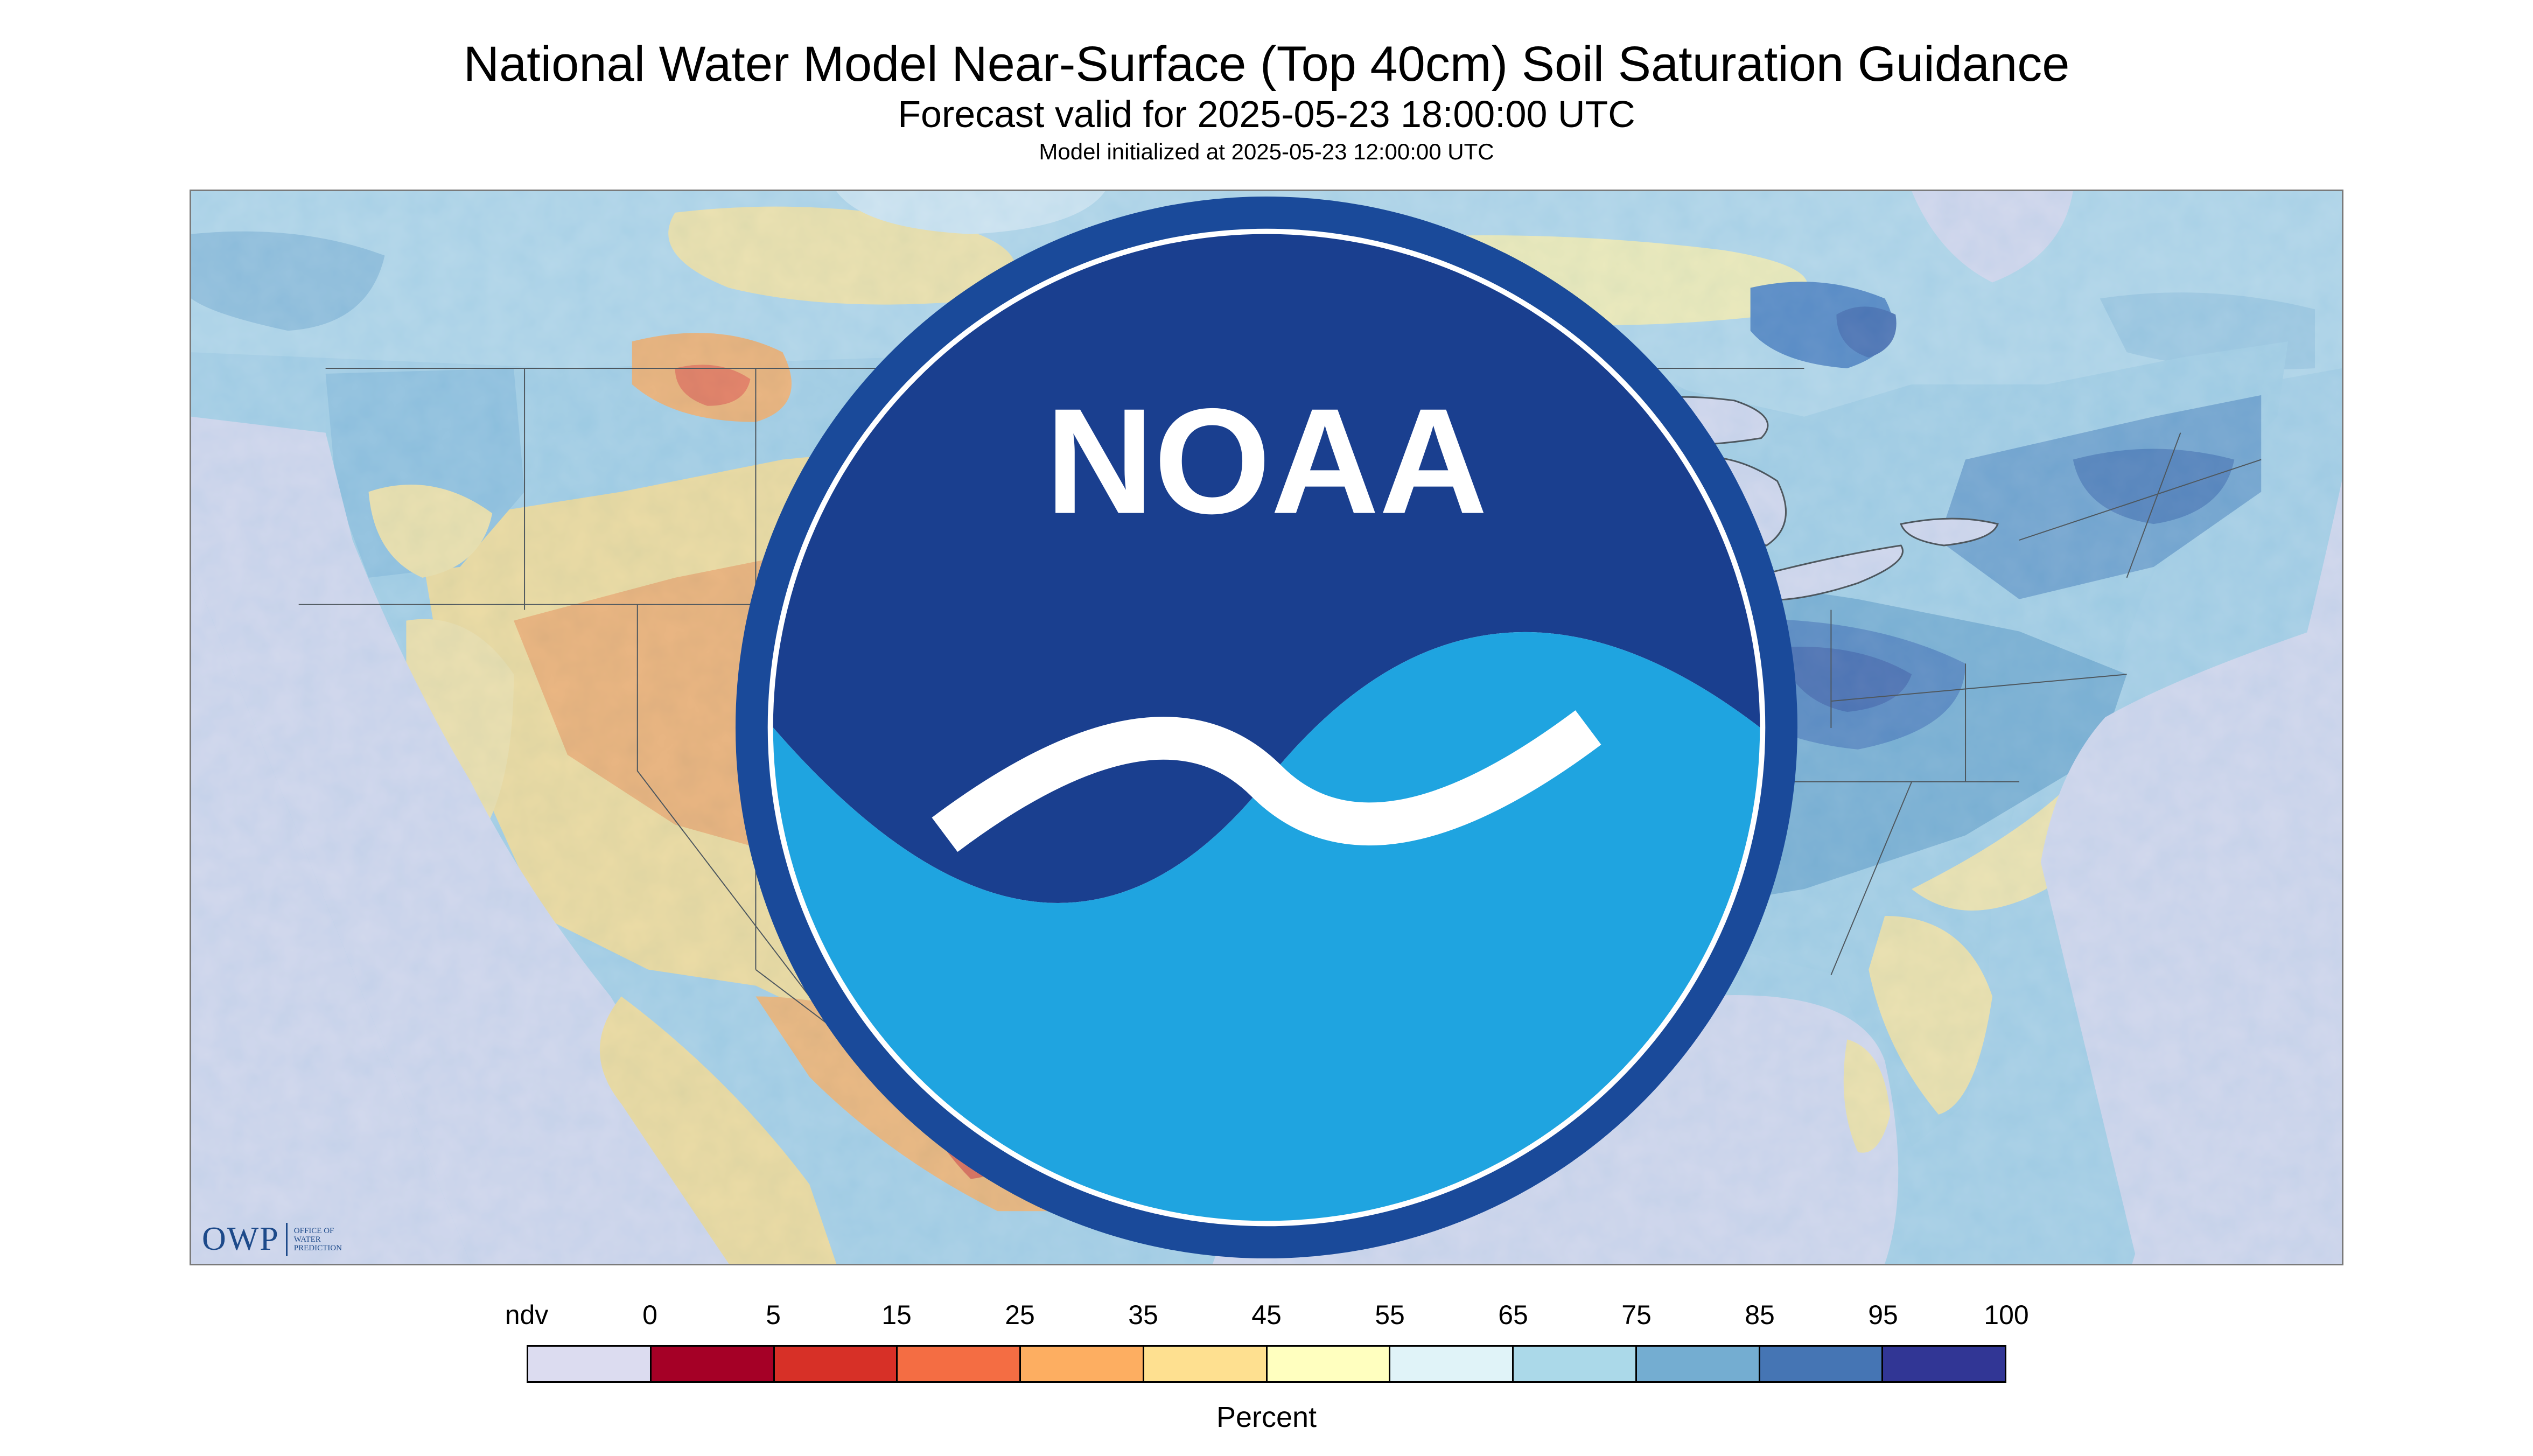 This screenshot has width=2533, height=1456. Describe the element at coordinates (1513, 1315) in the screenshot. I see `legend-tick-label: 65` at that location.